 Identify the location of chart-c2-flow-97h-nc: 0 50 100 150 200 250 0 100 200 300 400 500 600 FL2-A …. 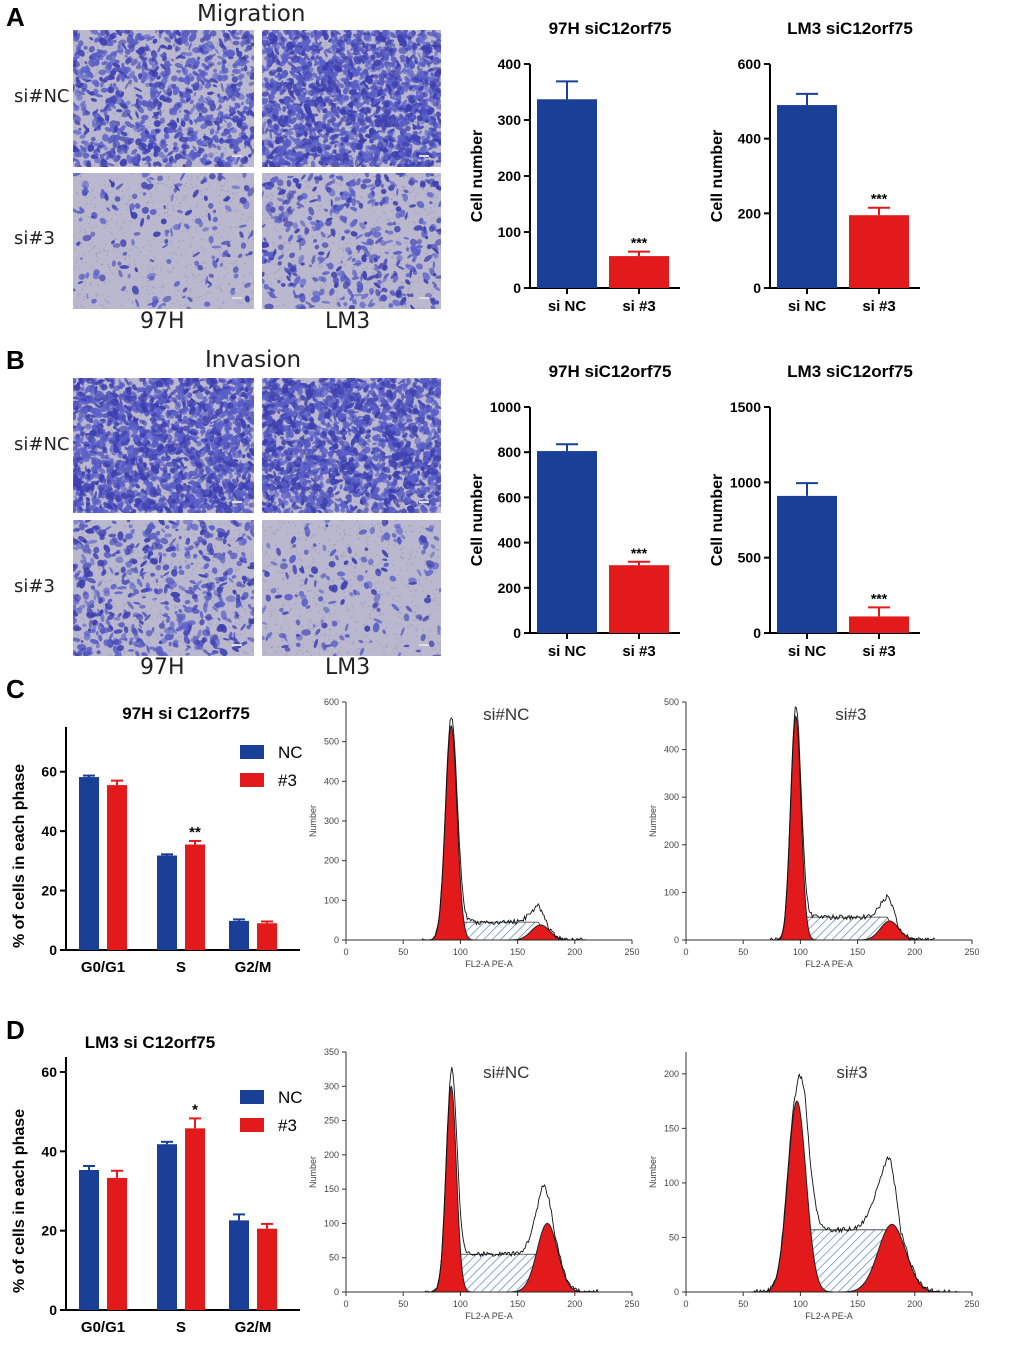
(474, 833).